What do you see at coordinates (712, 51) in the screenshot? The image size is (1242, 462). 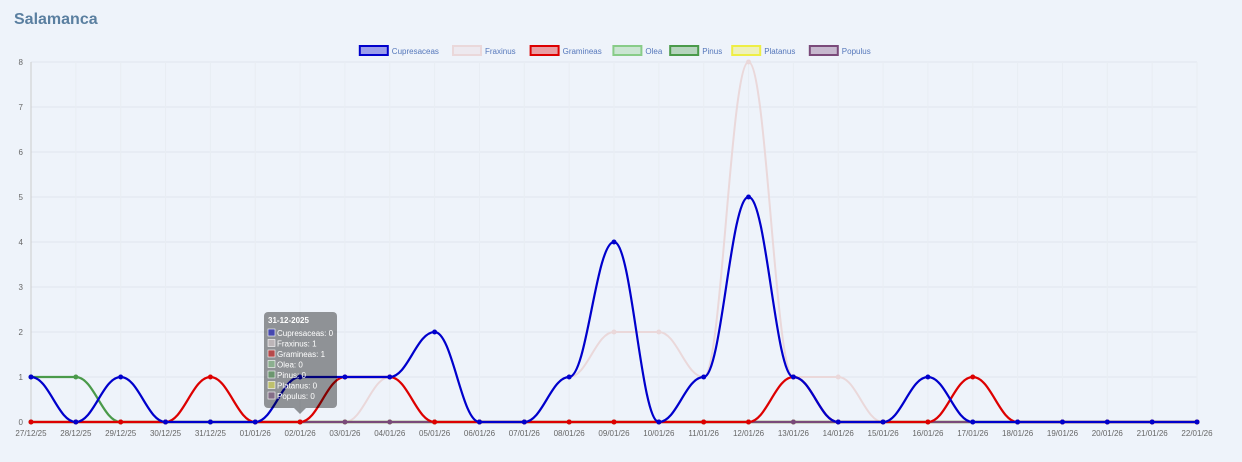 I see `legend-label: Pinus` at bounding box center [712, 51].